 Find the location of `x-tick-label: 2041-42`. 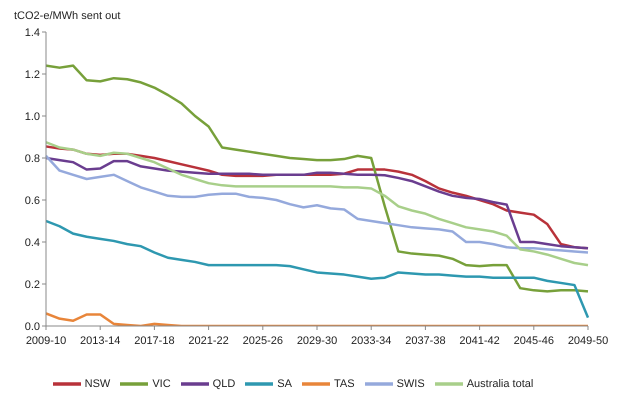

x-tick-label: 2041-42 is located at coordinates (479, 341).